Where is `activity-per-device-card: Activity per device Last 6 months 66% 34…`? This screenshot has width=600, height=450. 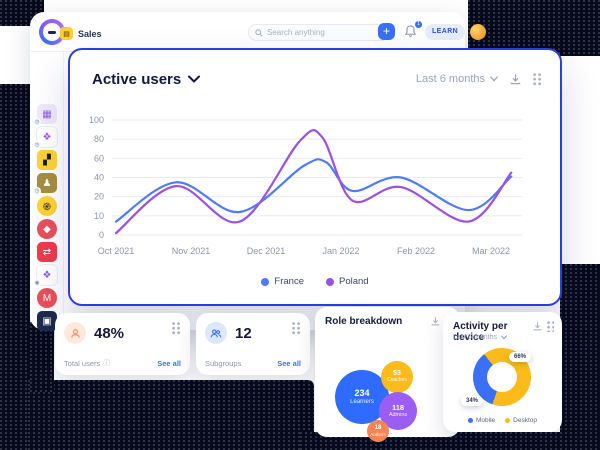
activity-per-device-card: Activity per device Last 6 months 66% 34… is located at coordinates (502, 372).